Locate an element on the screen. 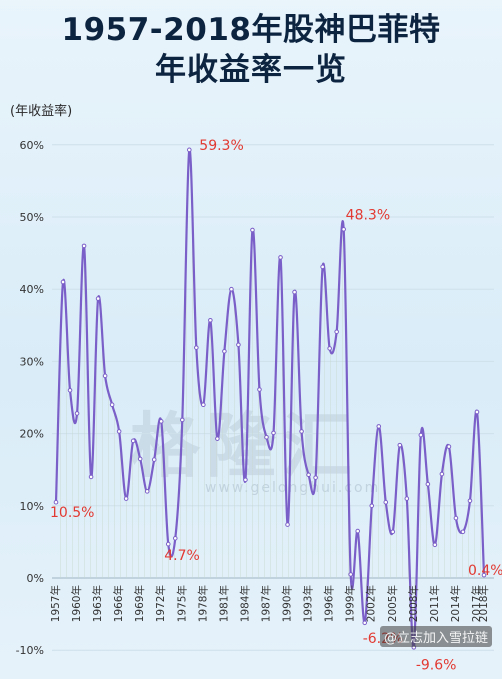 This screenshot has height=679, width=502. x-tick-label: 2011年 is located at coordinates (434, 603).